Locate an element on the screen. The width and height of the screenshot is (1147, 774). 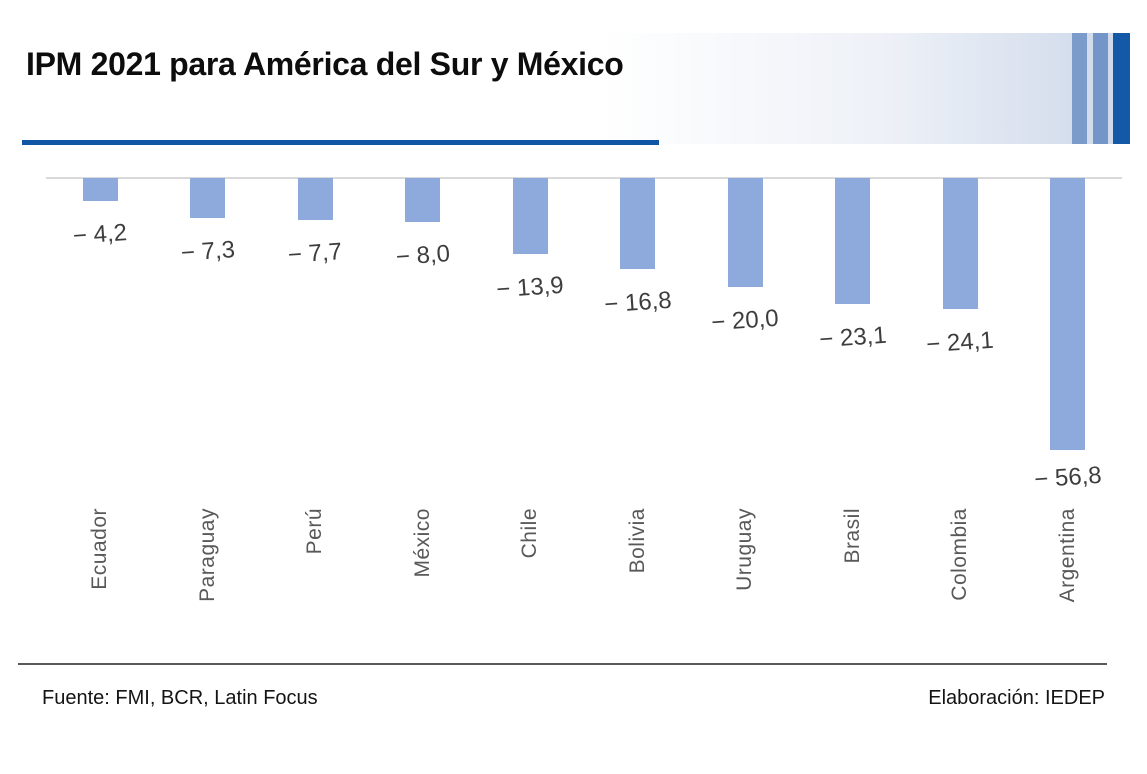
category-label: Uruguay is located at coordinates (744, 549).